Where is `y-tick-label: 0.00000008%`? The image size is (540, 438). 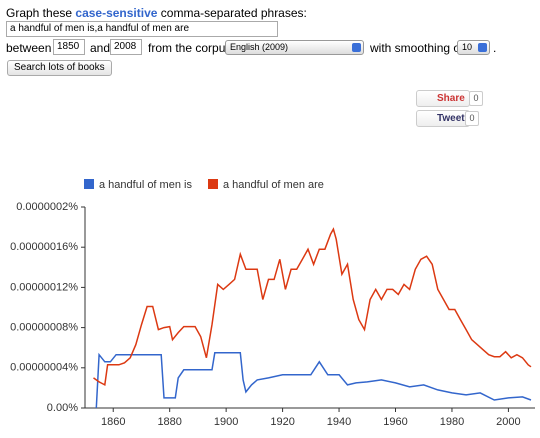
y-tick-label: 0.00000008% is located at coordinates (44, 328).